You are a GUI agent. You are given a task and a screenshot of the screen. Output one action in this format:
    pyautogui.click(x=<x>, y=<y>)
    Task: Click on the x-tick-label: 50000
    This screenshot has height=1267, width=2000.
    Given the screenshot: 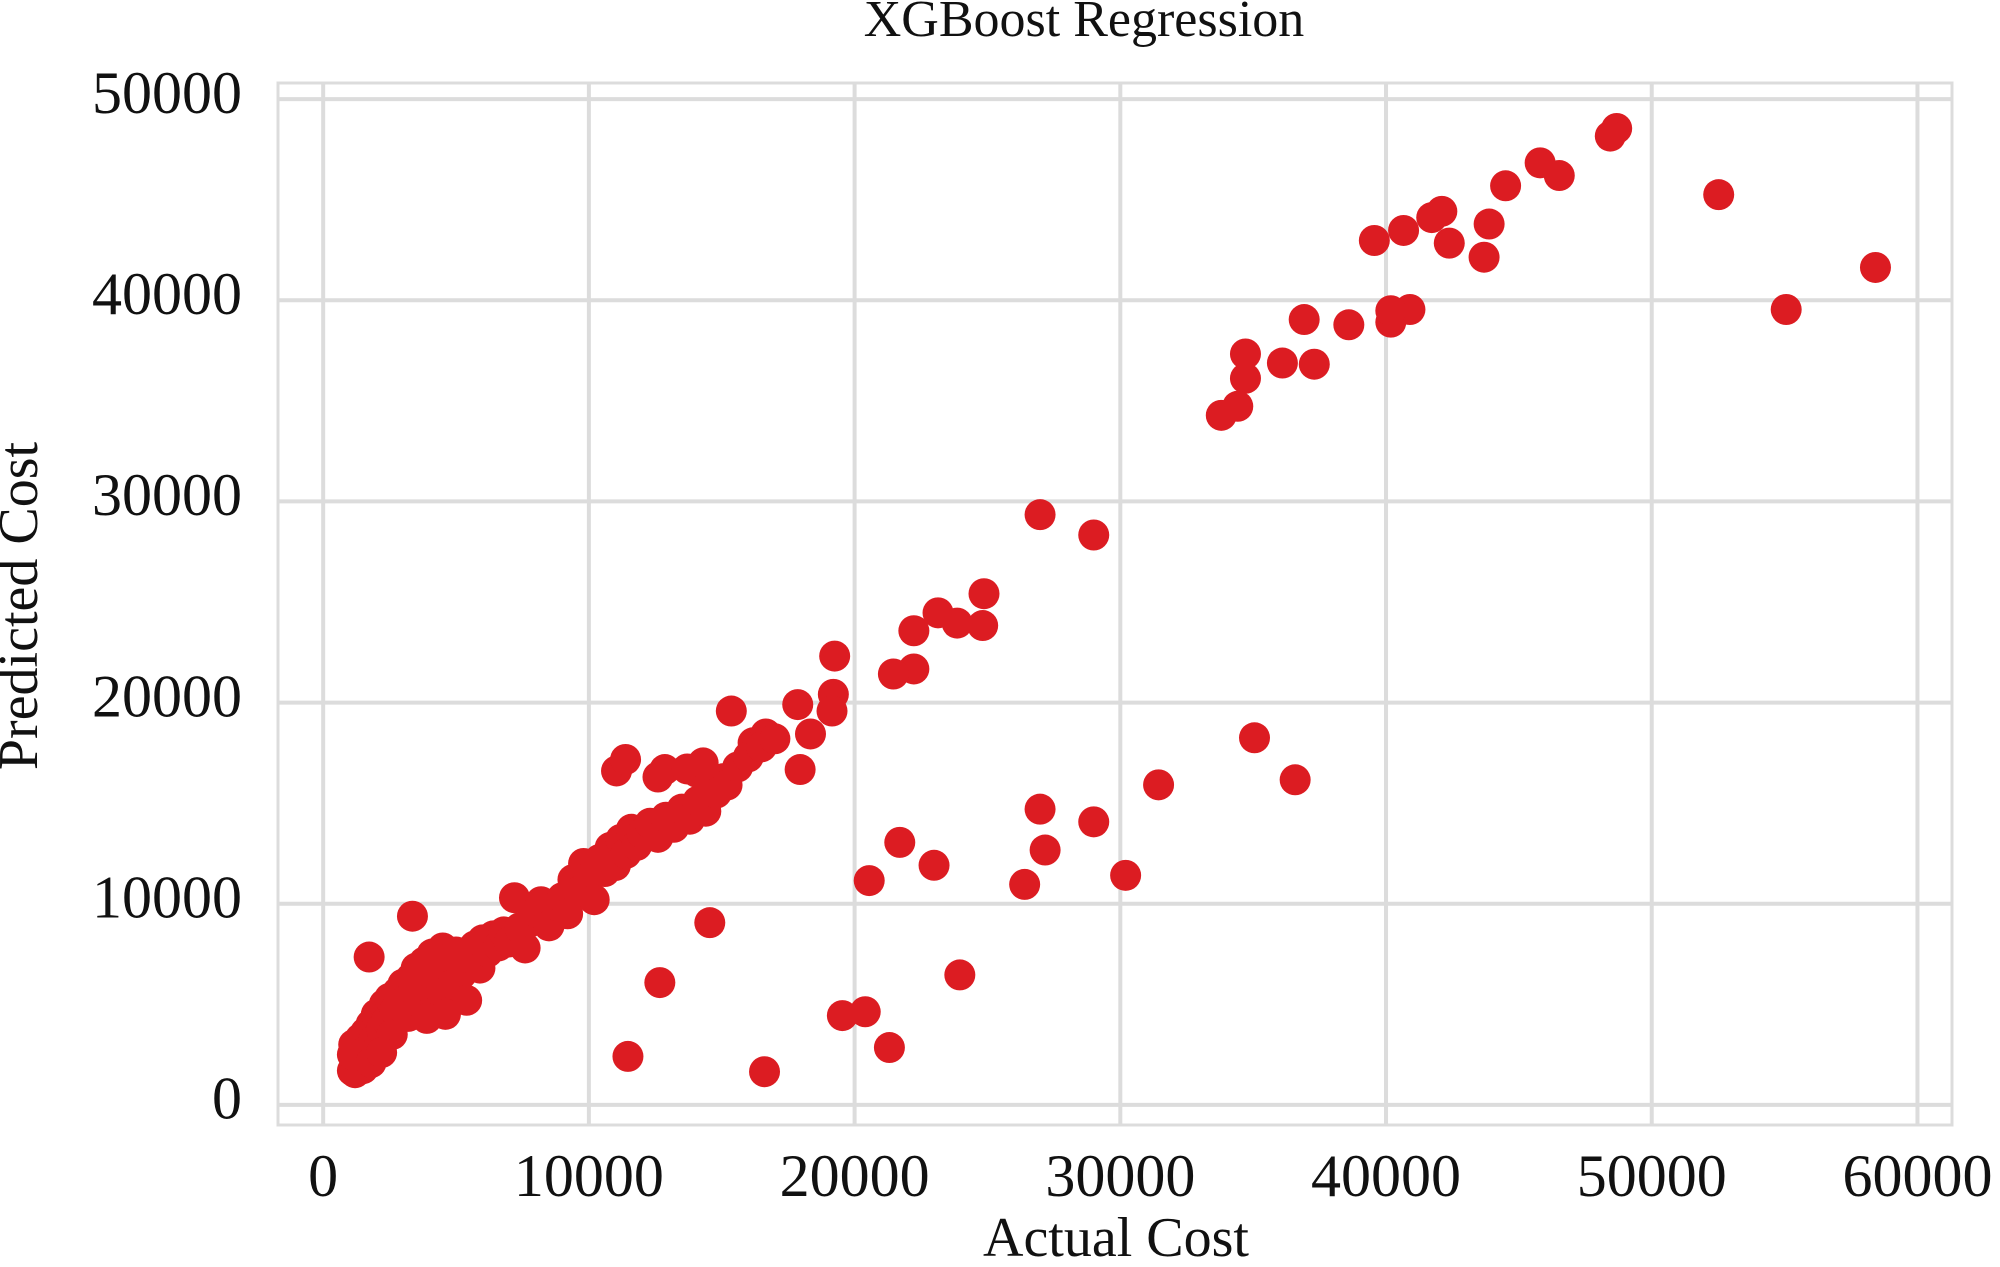 What is the action you would take?
    pyautogui.click(x=1652, y=1176)
    